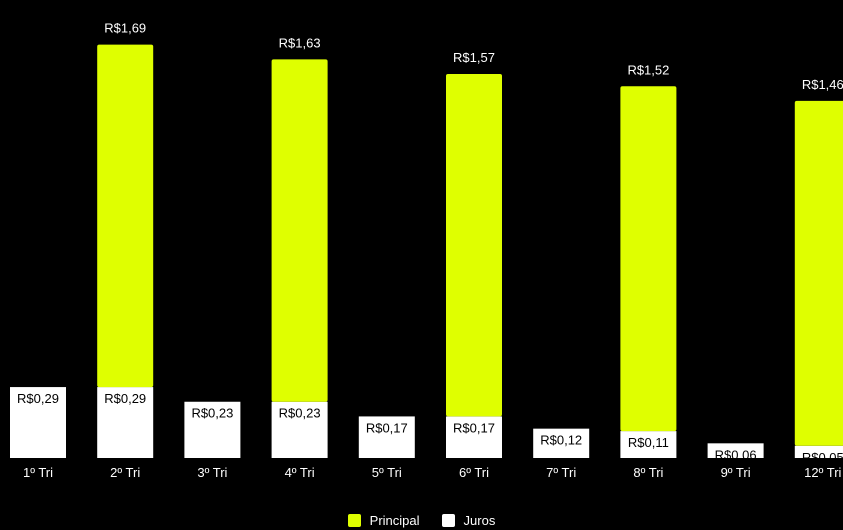 The image size is (843, 530). Describe the element at coordinates (474, 57) in the screenshot. I see `label-principal-6: R$1,57` at that location.